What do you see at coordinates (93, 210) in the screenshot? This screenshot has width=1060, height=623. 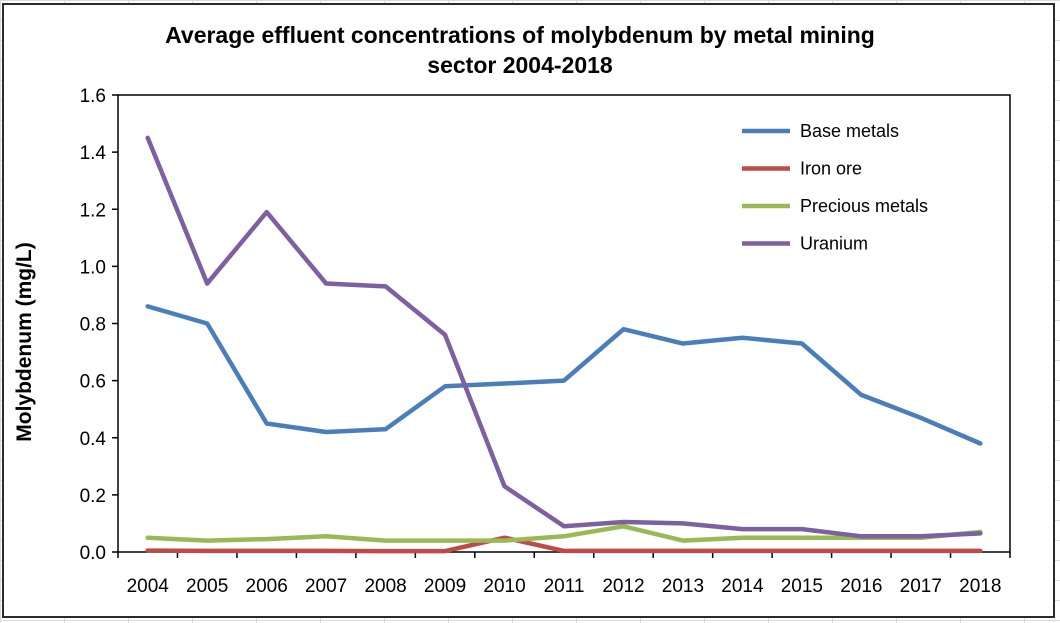 I see `y-tick-label: 1.2` at bounding box center [93, 210].